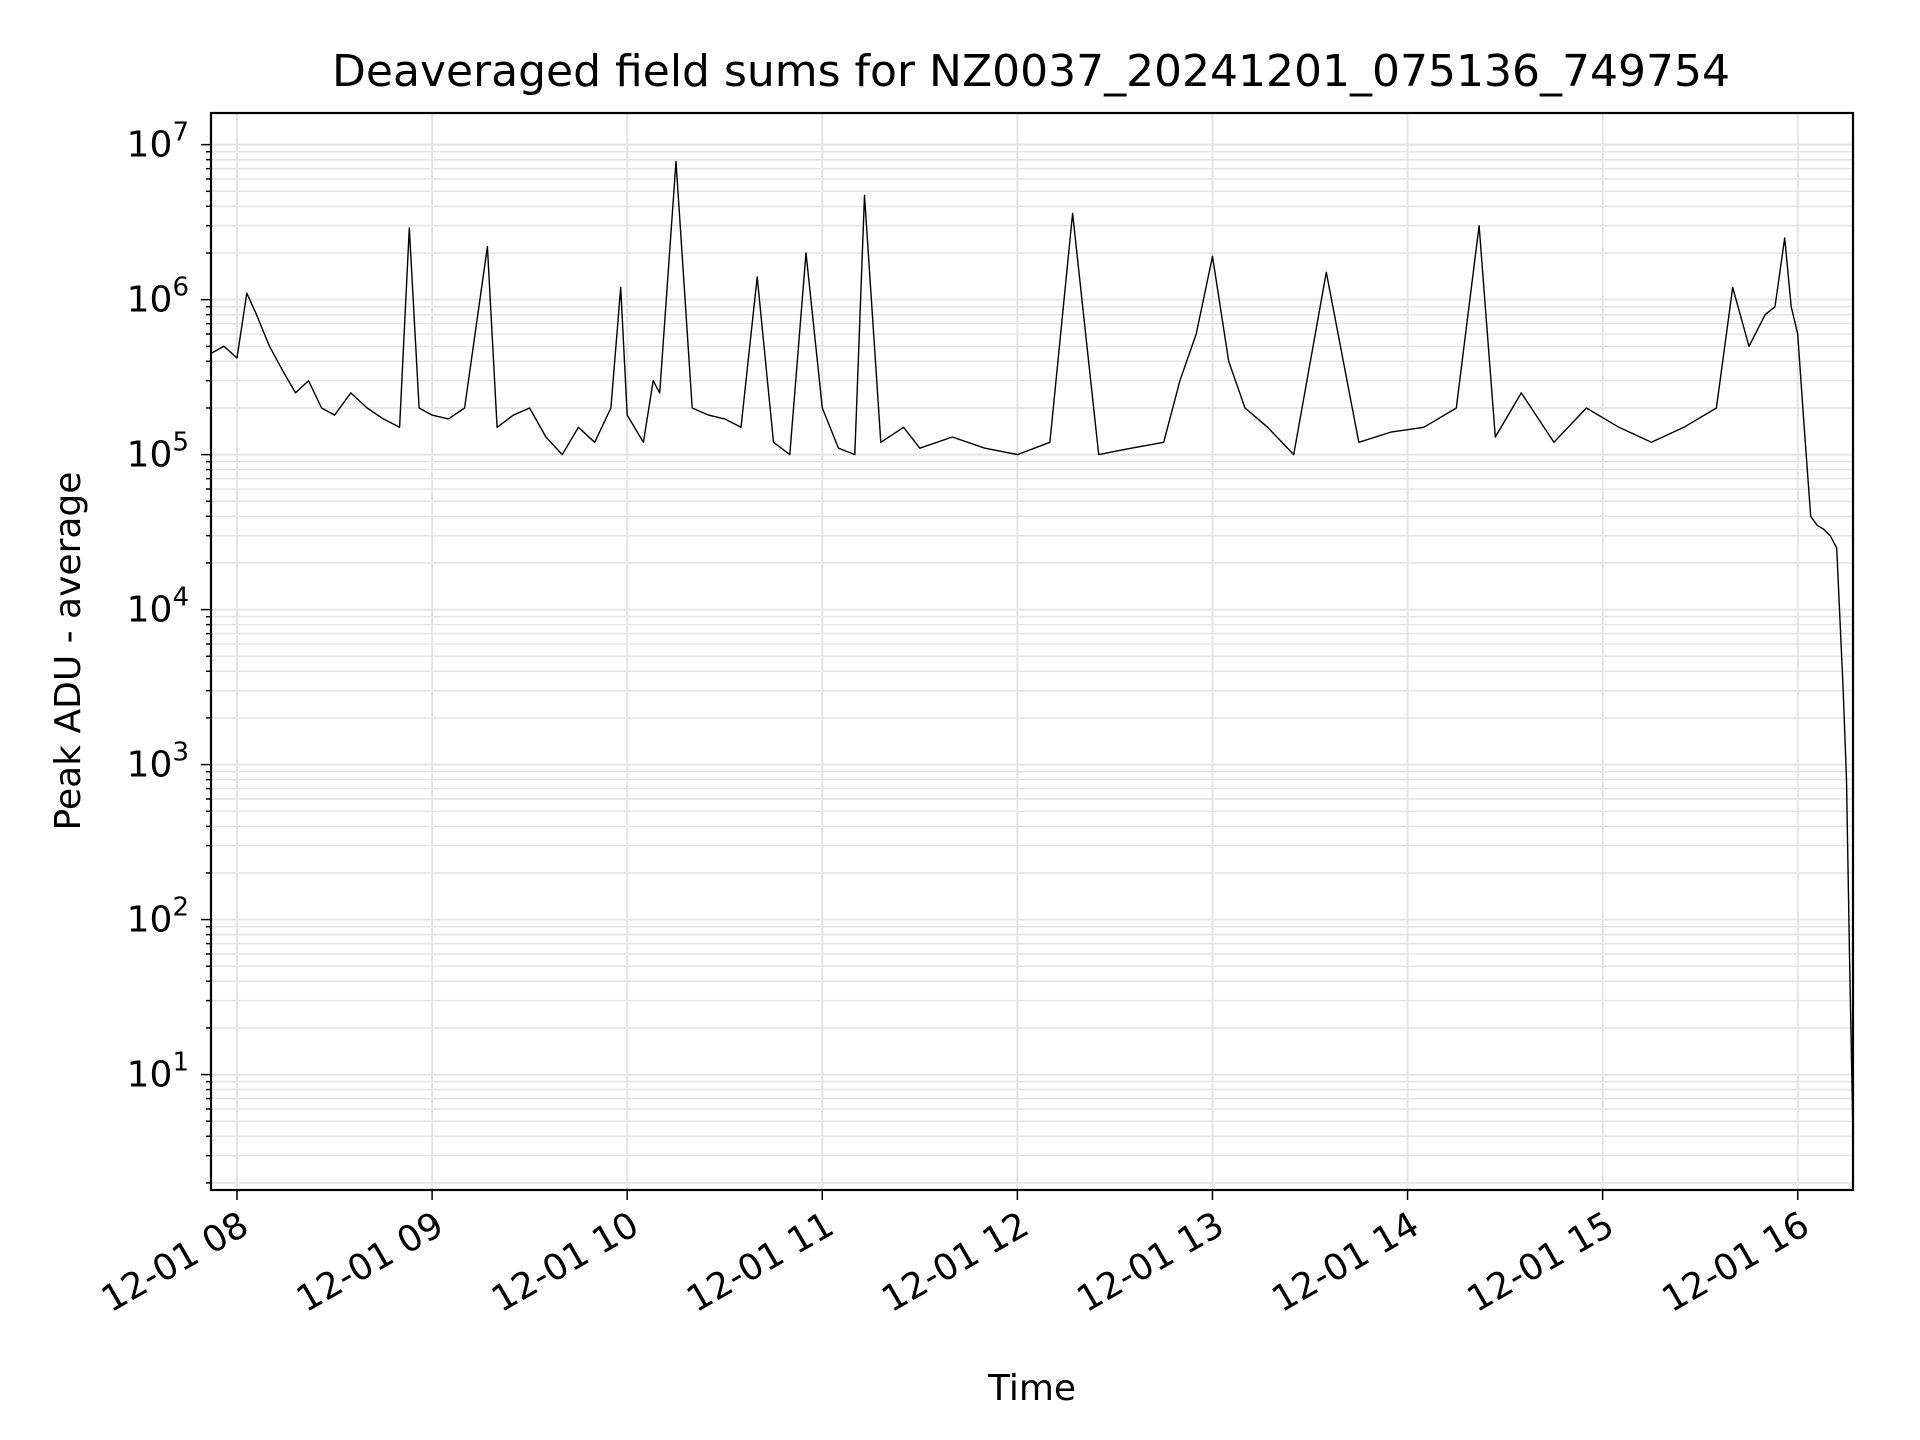 The image size is (1920, 1440). I want to click on y-tick-label: 10⁵, so click(158, 452).